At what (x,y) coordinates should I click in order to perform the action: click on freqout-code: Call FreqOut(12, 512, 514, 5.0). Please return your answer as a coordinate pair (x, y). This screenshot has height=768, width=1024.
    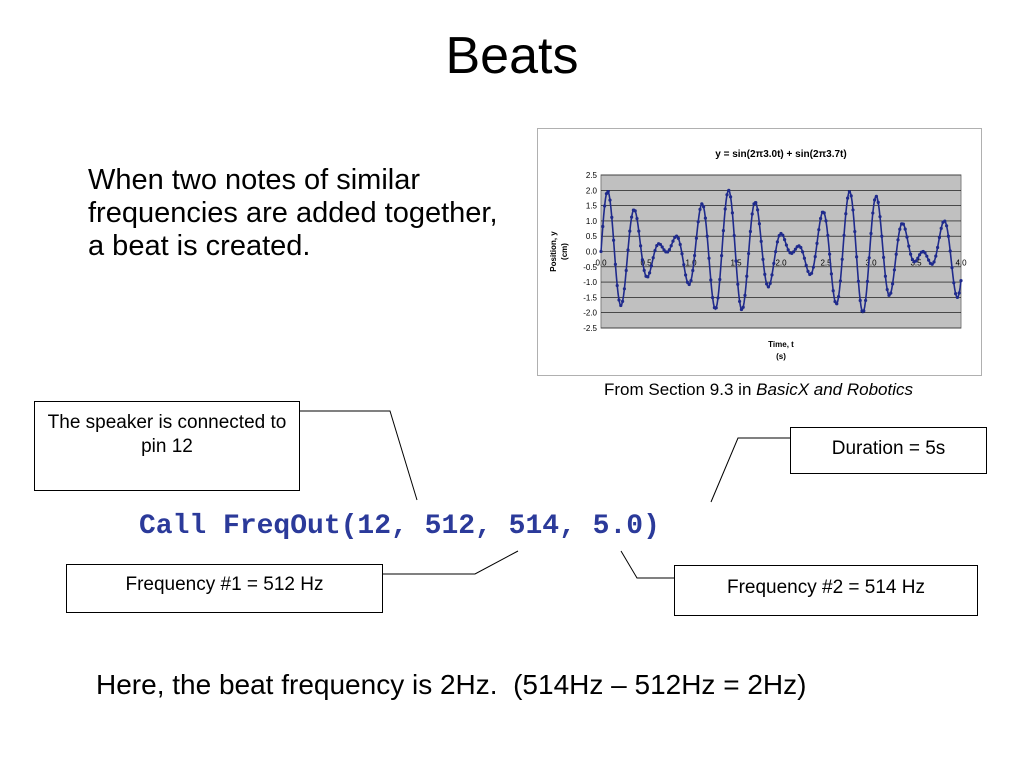
    Looking at the image, I should click on (399, 526).